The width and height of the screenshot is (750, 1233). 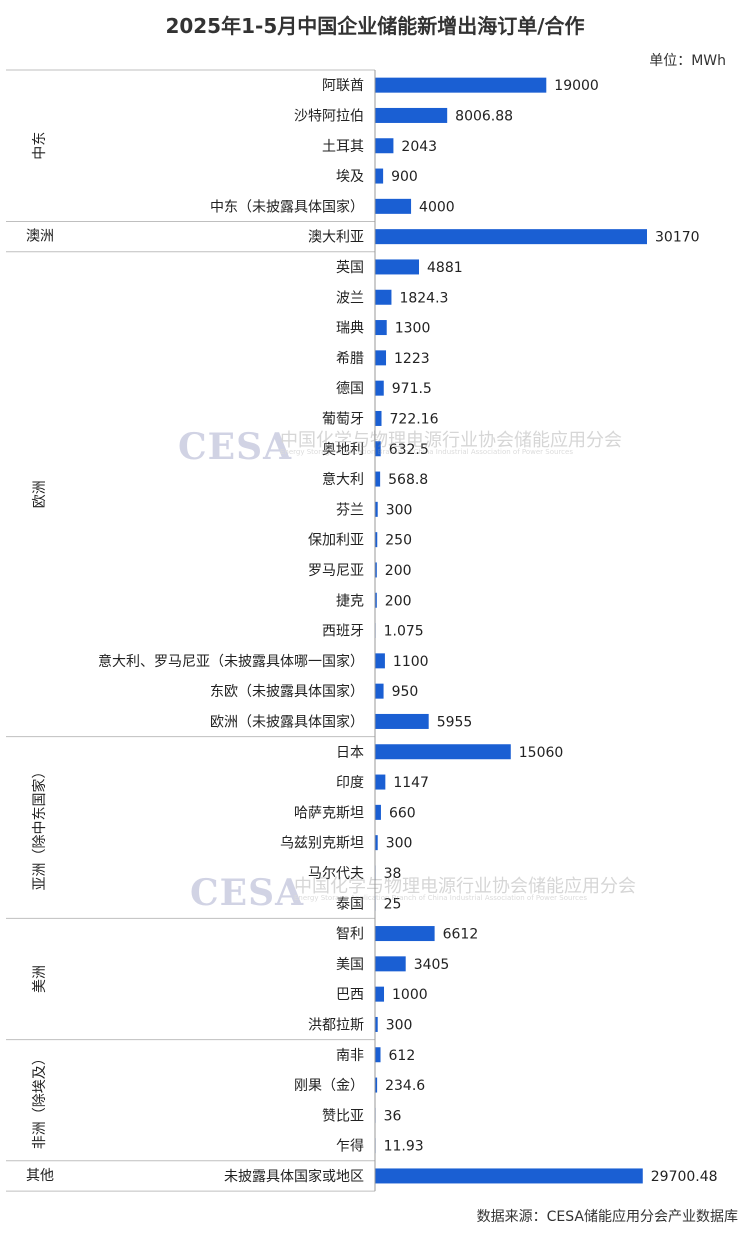 What do you see at coordinates (576, 86) in the screenshot?
I see `value-label: 19000` at bounding box center [576, 86].